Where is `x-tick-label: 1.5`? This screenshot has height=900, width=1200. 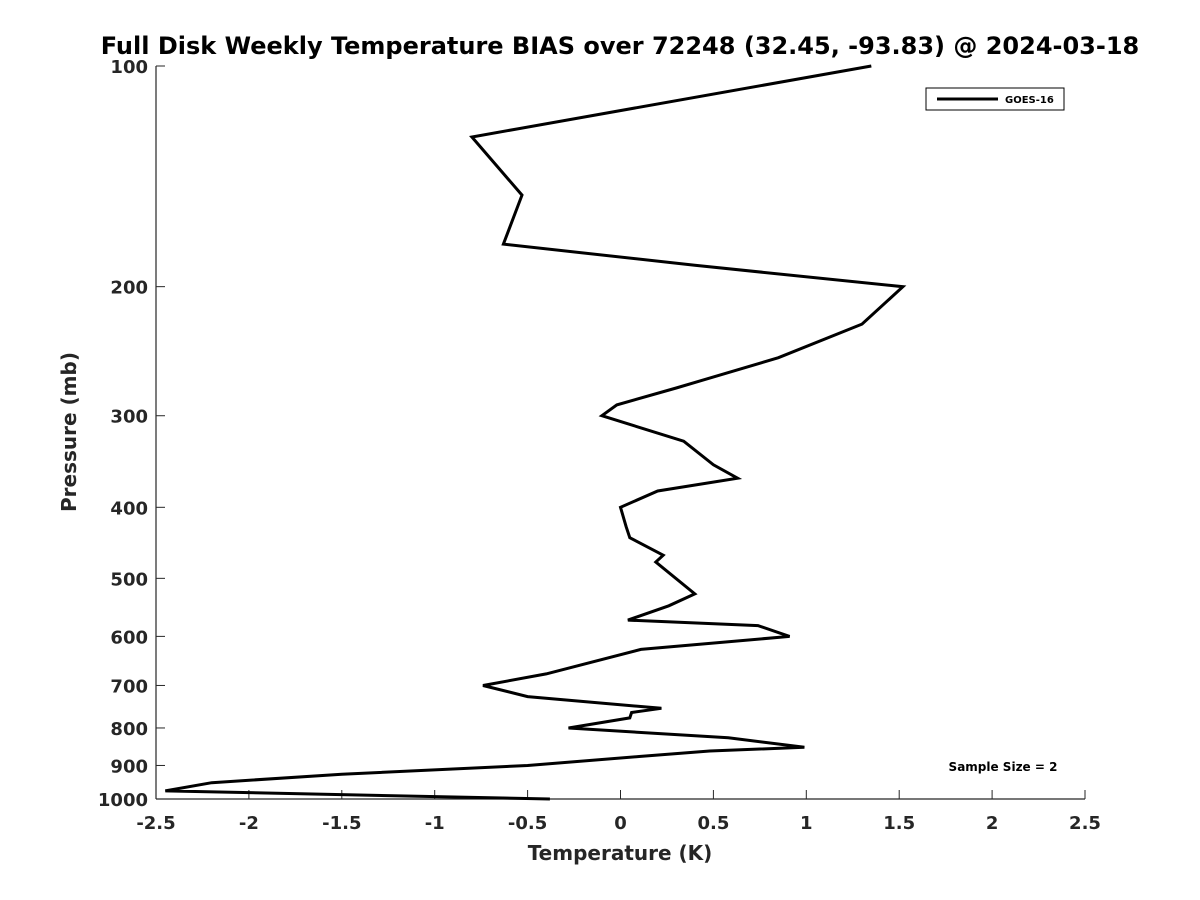 x-tick-label: 1.5 is located at coordinates (899, 823).